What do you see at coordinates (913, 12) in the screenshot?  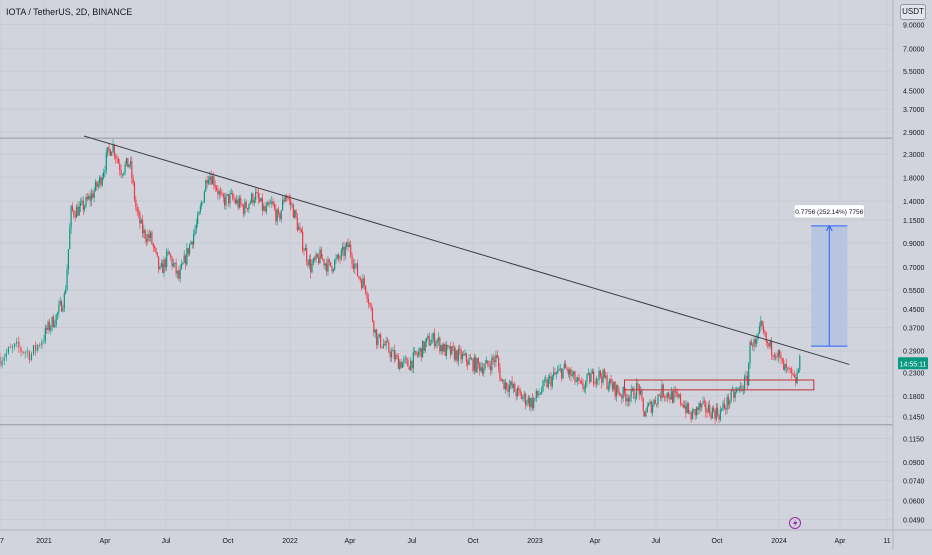 I see `currency-button: USDT` at bounding box center [913, 12].